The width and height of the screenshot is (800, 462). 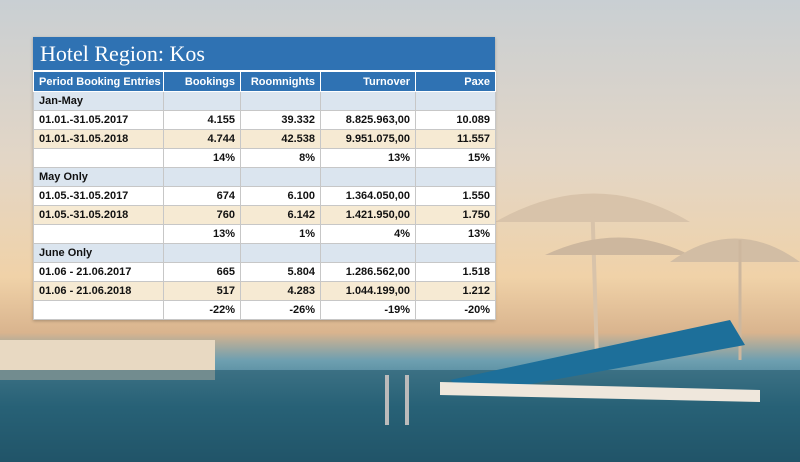 What do you see at coordinates (455, 81) in the screenshot?
I see `column-header: Paxe` at bounding box center [455, 81].